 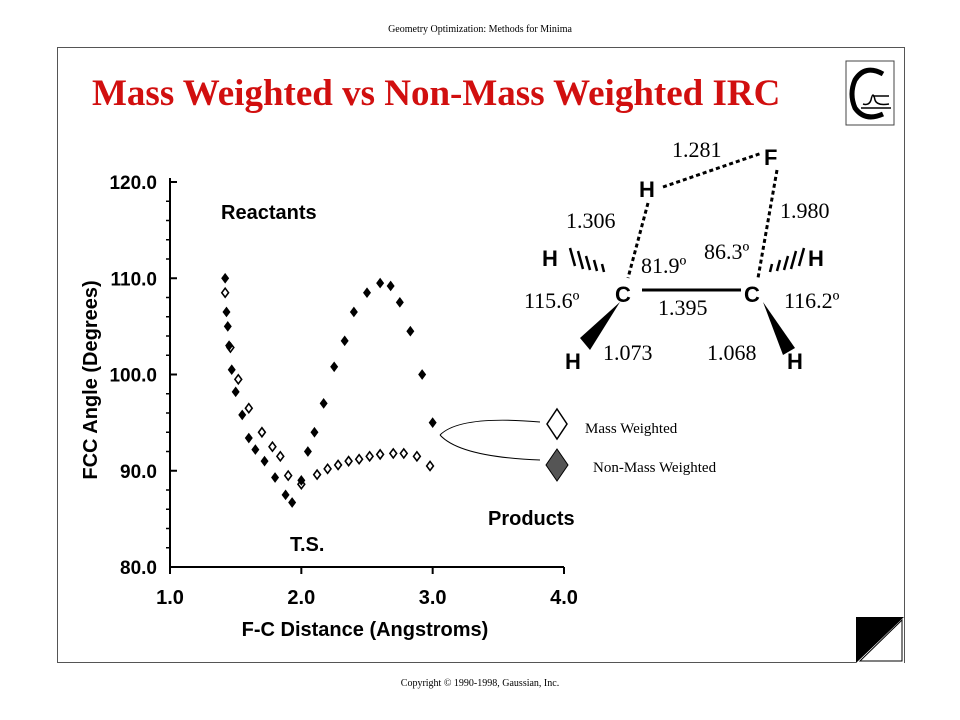 I want to click on legend-label-mass: Mass Weighted, so click(x=631, y=429).